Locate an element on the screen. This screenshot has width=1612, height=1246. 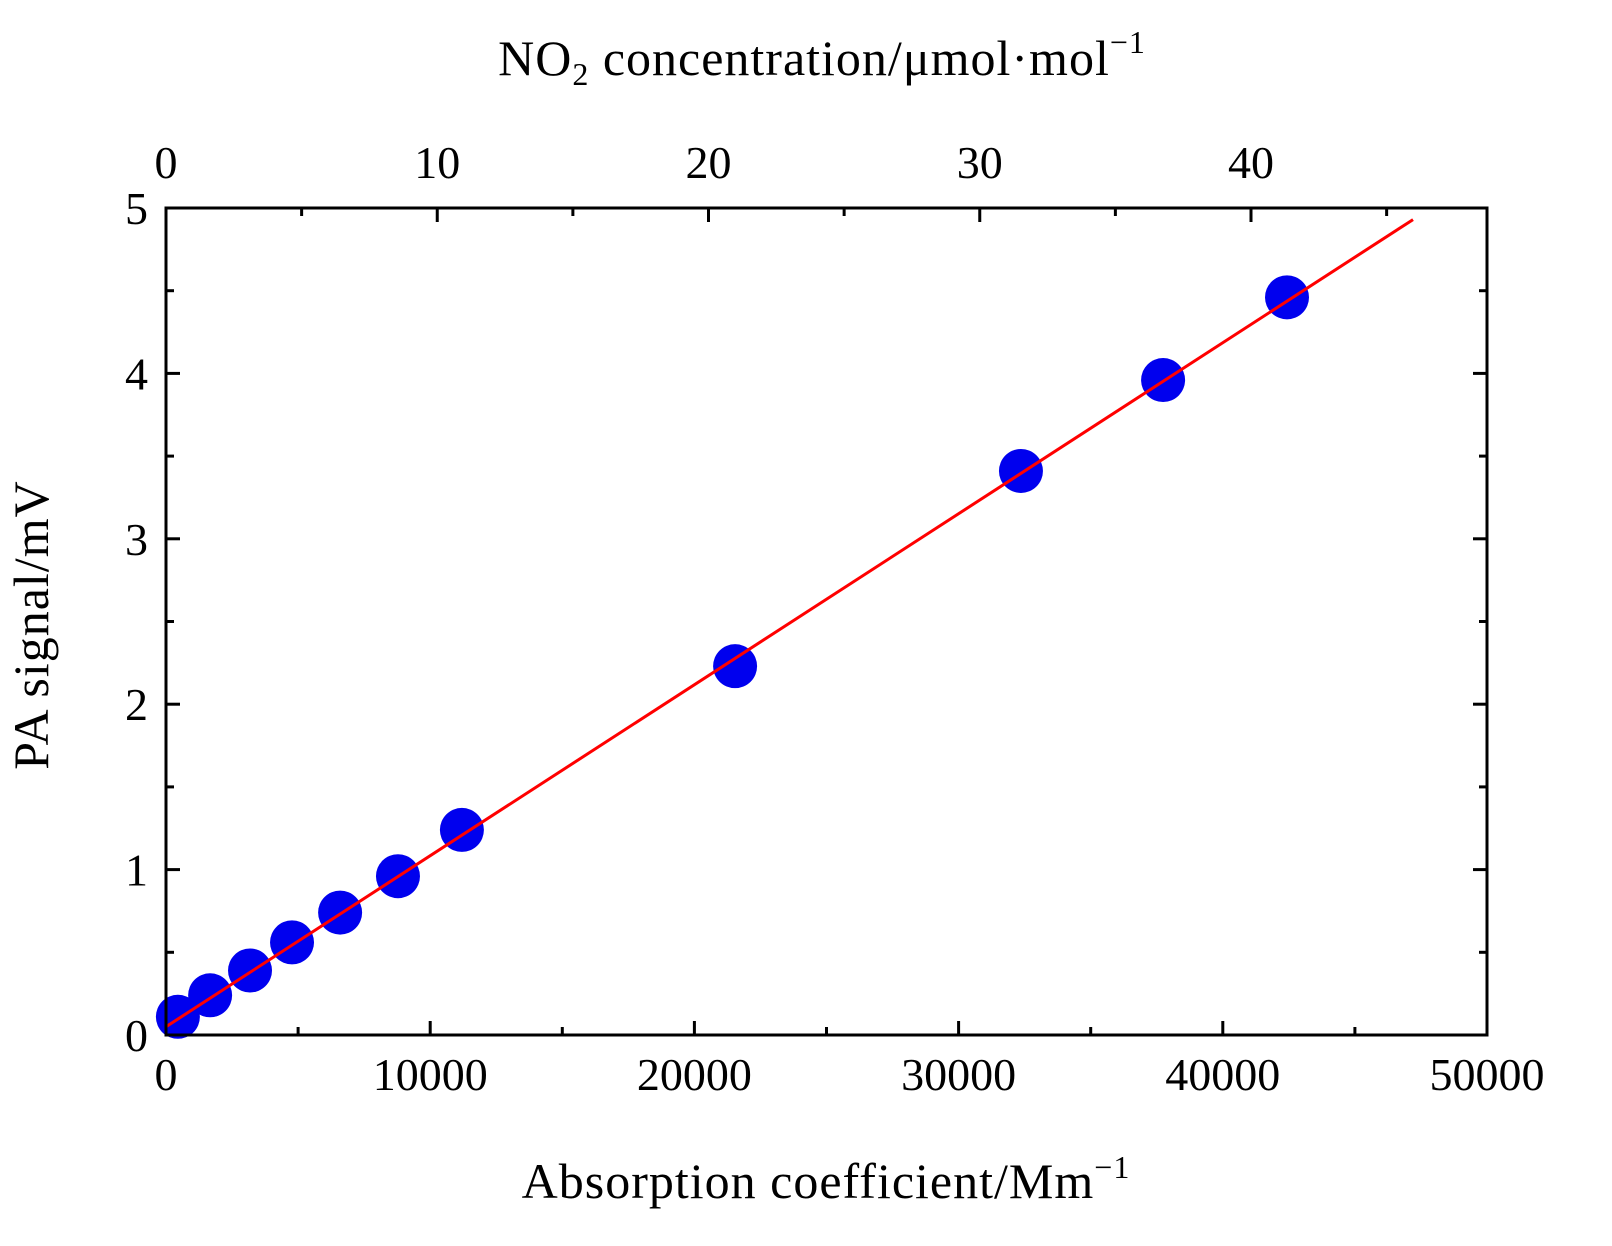
top-axis-label-suffix: concentration/μmol·mol is located at coordinates (849, 58).